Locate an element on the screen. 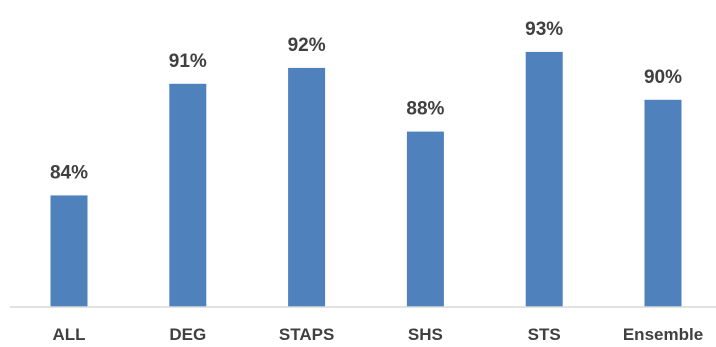 Image resolution: width=716 pixels, height=347 pixels. data-label-deg: 91% is located at coordinates (188, 61).